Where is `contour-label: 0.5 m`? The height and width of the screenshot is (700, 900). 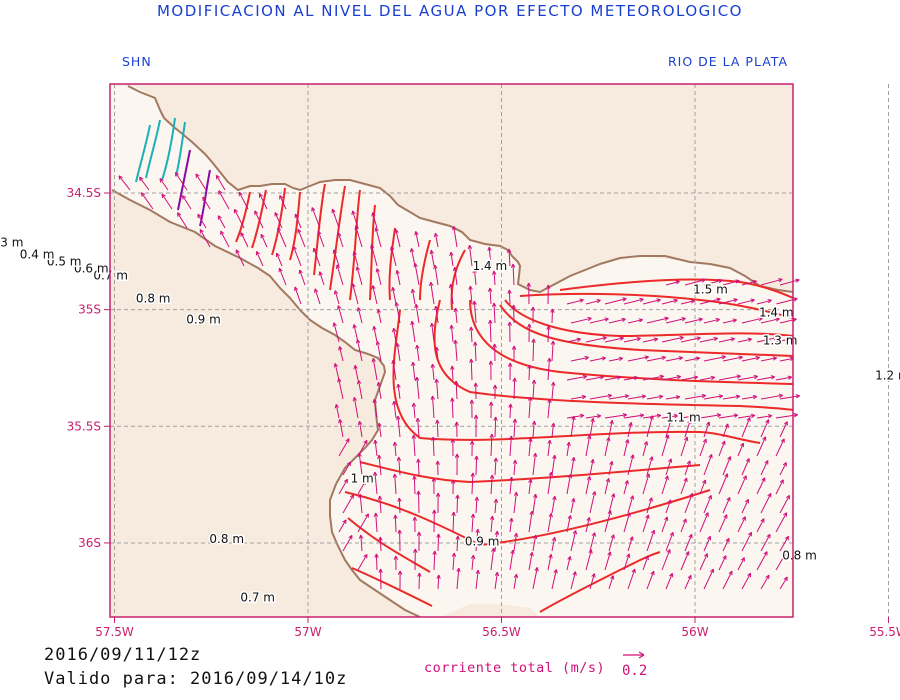 contour-label: 0.5 m is located at coordinates (64, 261).